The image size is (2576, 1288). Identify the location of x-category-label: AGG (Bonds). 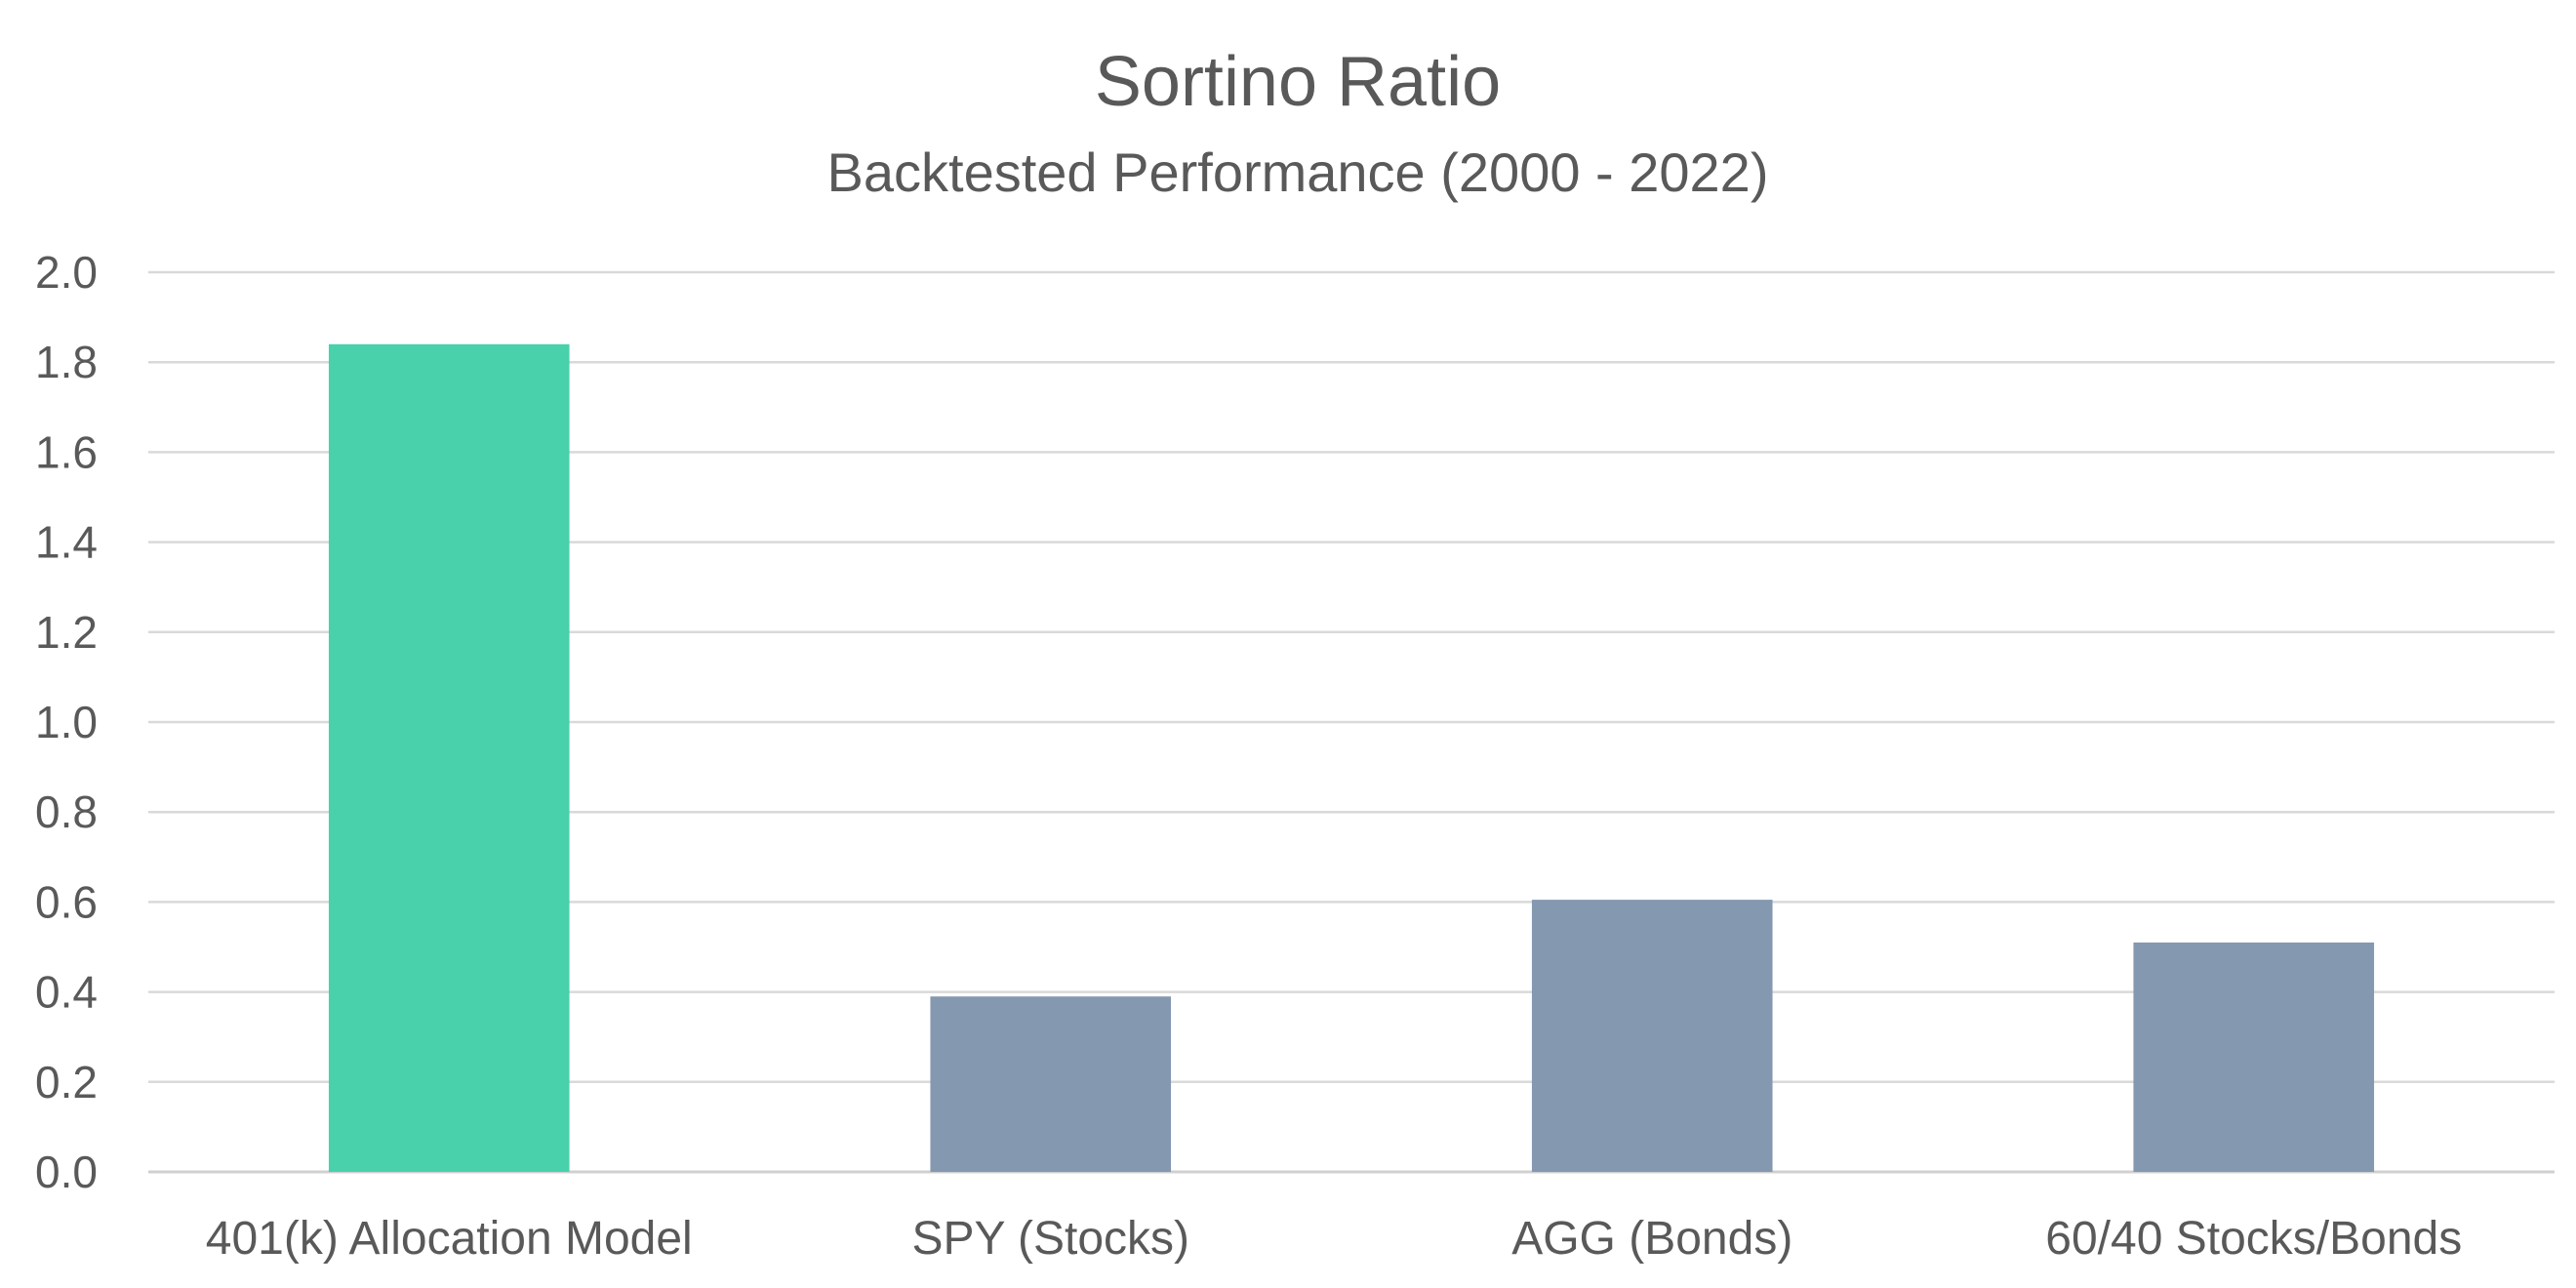
(1651, 1239).